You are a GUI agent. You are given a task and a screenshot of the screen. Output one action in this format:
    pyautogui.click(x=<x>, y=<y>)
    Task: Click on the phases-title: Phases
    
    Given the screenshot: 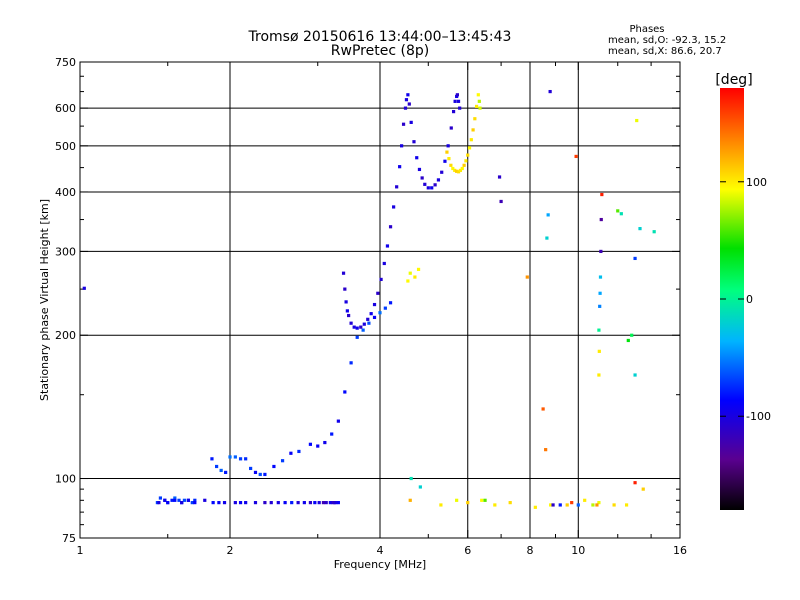 What is the action you would take?
    pyautogui.click(x=646, y=29)
    